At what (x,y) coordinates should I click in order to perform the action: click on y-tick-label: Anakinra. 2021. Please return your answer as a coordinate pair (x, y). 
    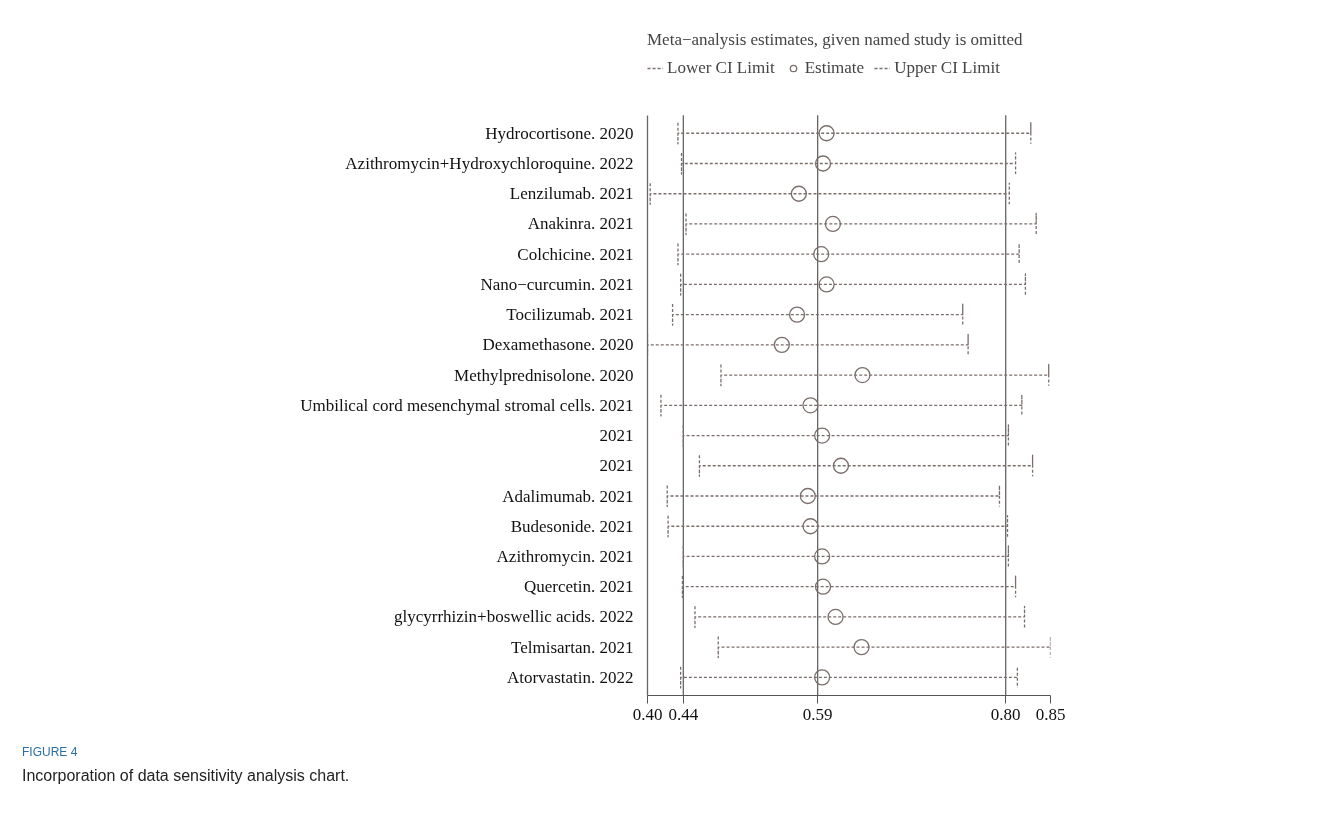
    Looking at the image, I should click on (580, 224).